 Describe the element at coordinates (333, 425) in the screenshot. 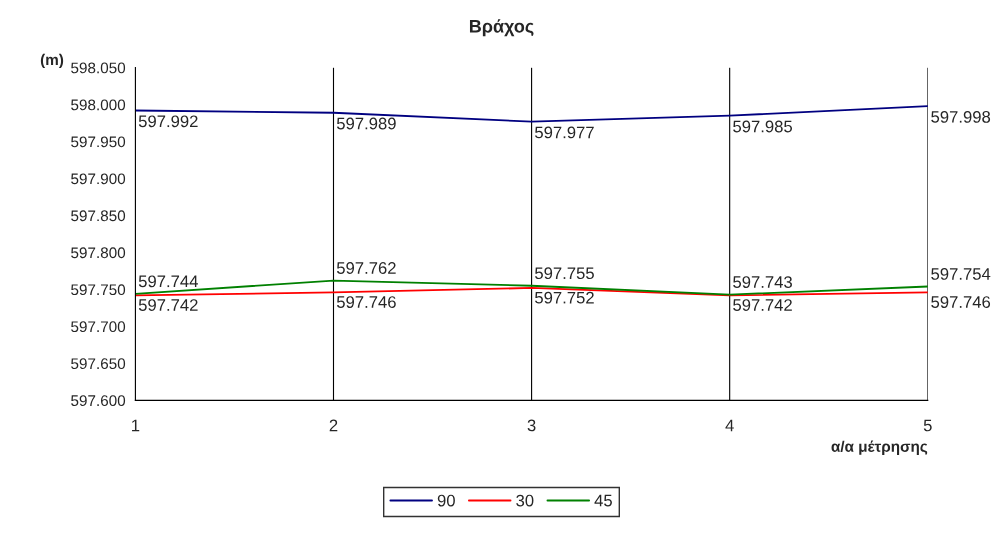

I see `x-tick-label: 2` at that location.